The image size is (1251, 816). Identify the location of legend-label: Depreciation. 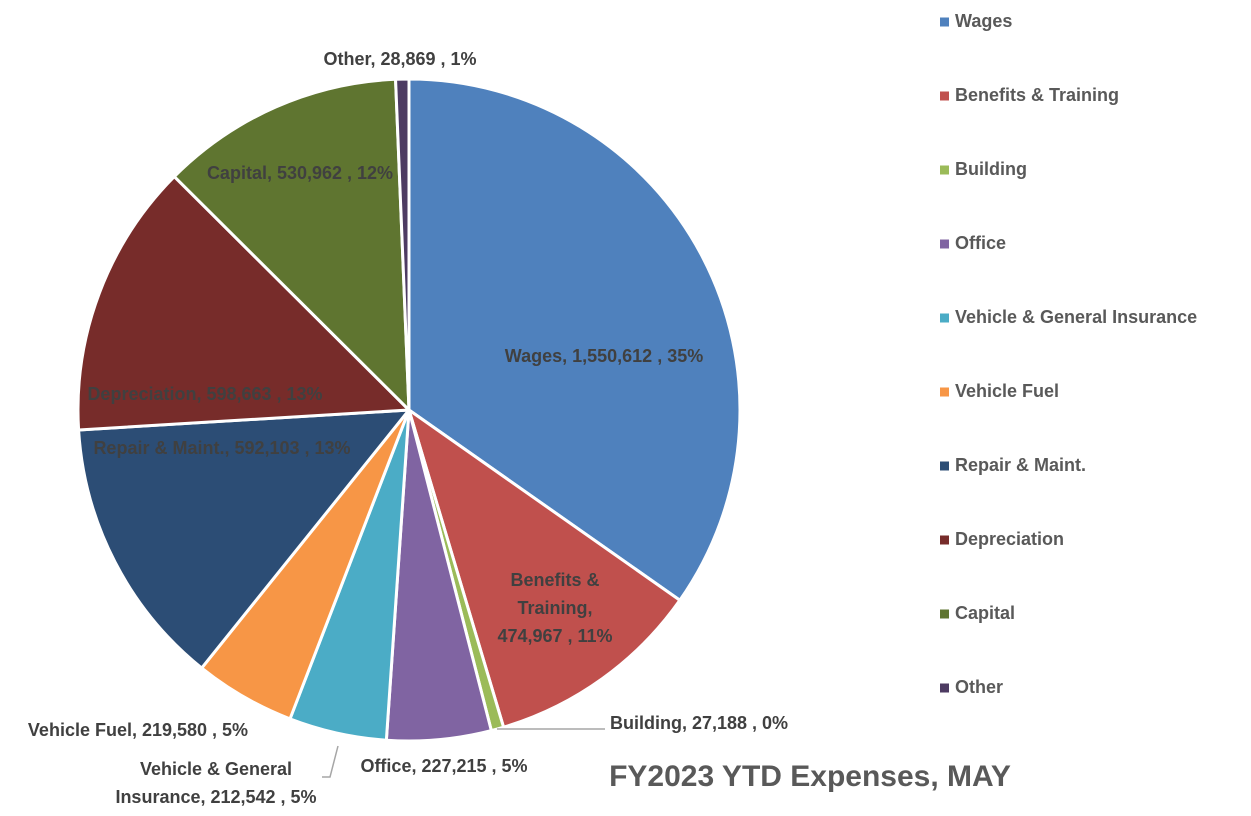
(1009, 539).